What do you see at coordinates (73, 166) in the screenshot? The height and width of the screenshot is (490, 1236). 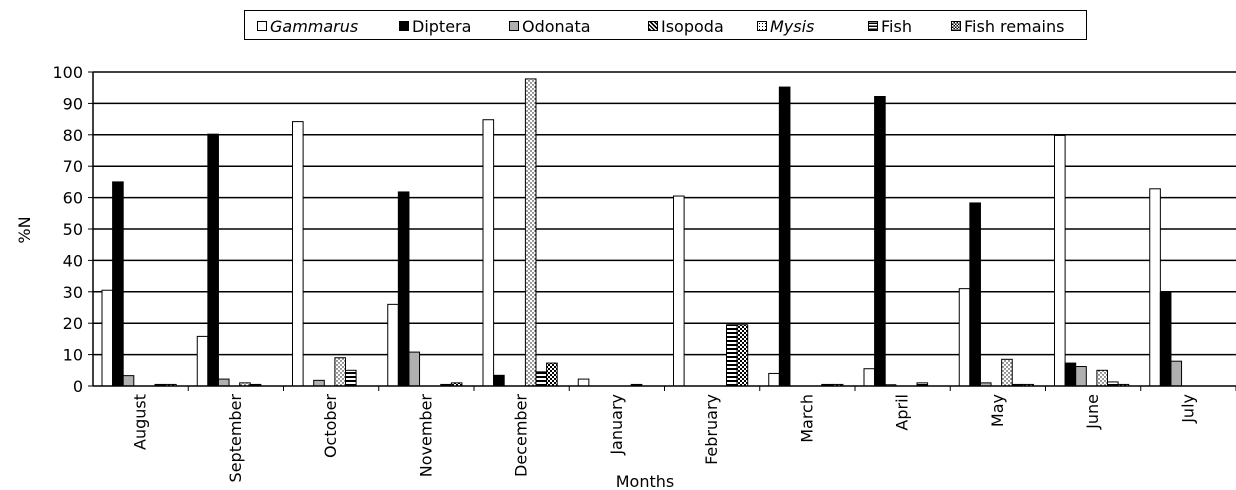 I see `y-tick-label: 70` at bounding box center [73, 166].